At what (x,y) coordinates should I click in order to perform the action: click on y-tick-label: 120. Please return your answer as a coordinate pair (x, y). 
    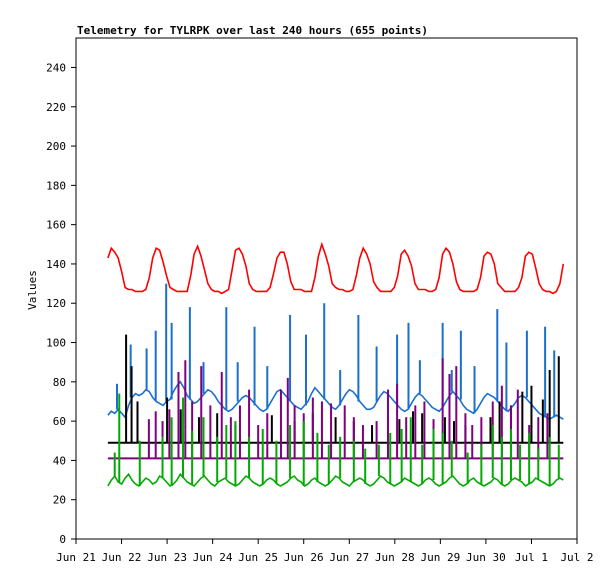
    Looking at the image, I should click on (56, 303).